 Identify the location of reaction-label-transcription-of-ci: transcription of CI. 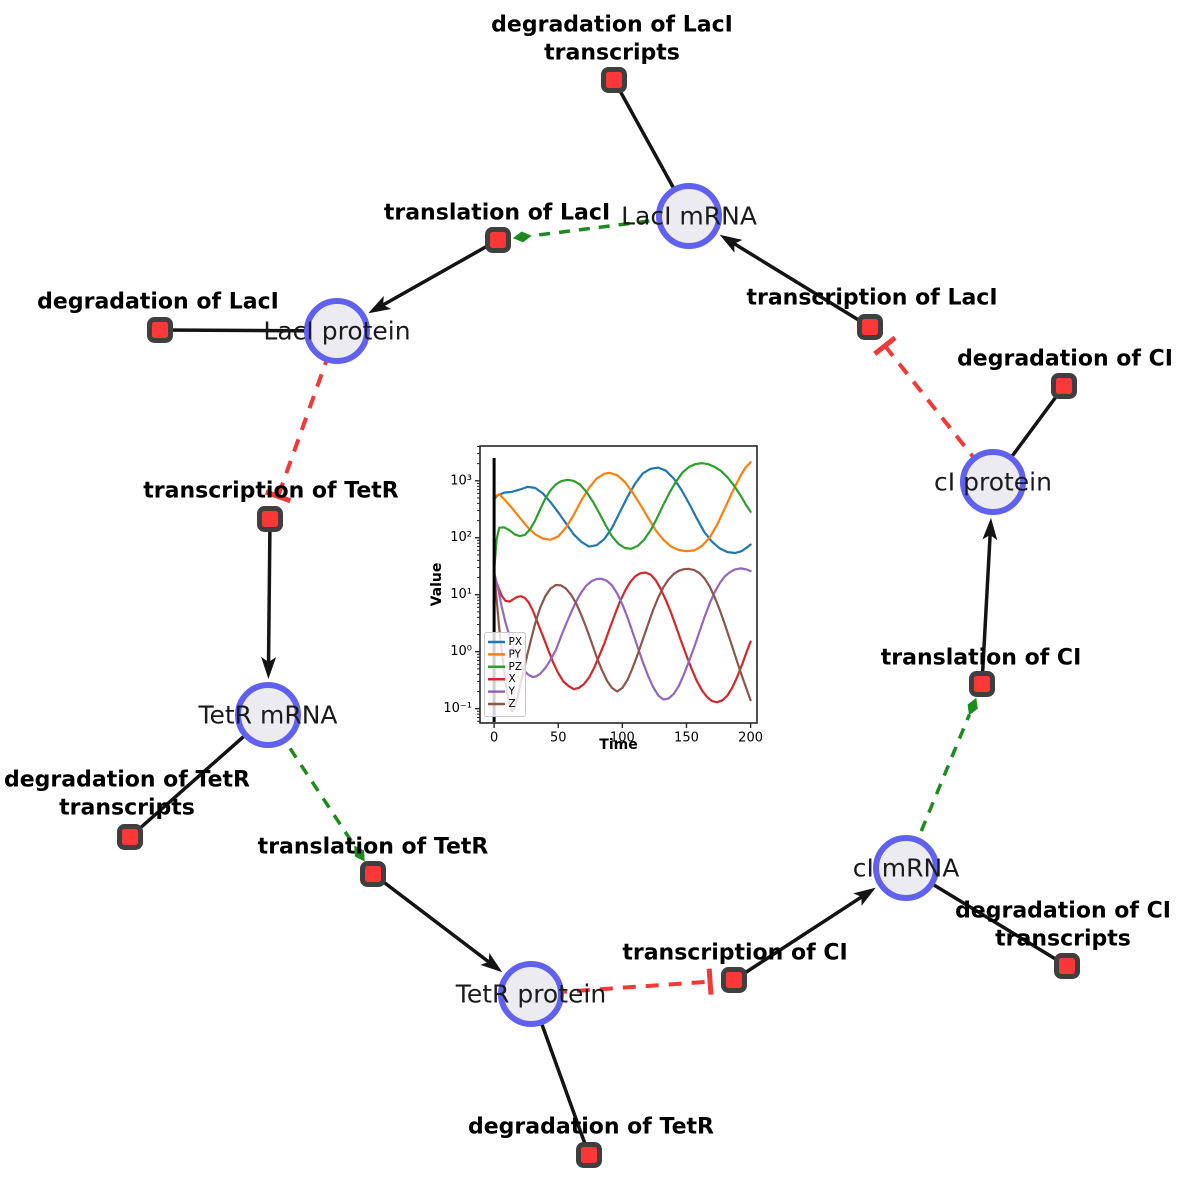
(734, 953).